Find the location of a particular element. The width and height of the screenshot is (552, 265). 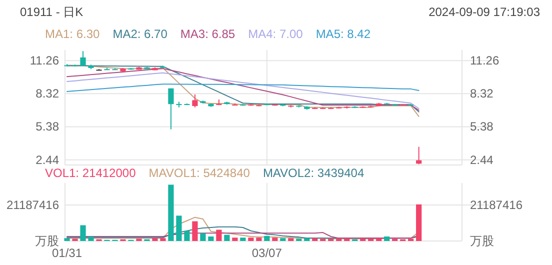

text: VOL1: 21412000 is located at coordinates (90, 173).